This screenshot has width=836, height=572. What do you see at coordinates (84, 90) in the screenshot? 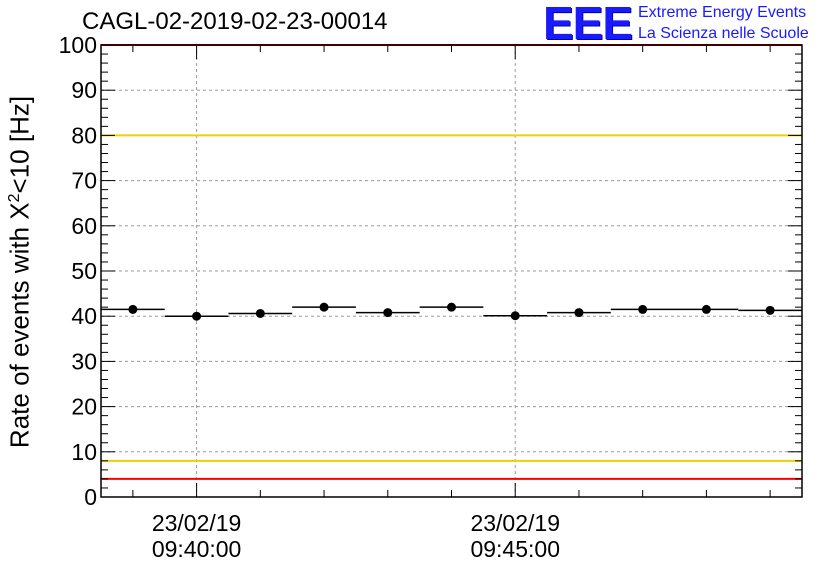
I see `y-tick-label: 90` at bounding box center [84, 90].